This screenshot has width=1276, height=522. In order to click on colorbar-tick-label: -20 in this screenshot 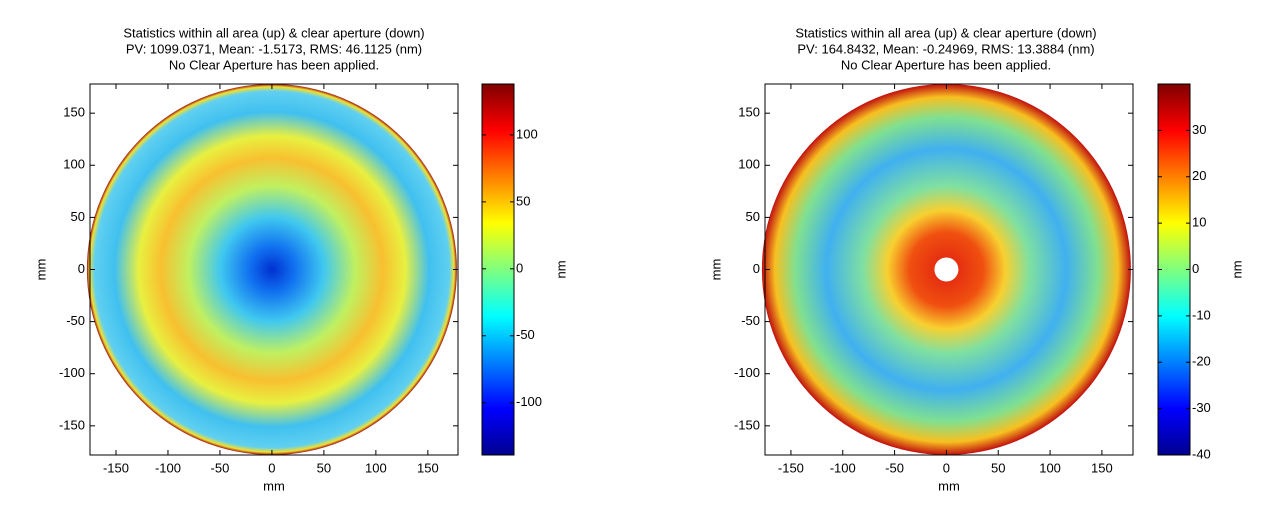, I will do `click(1201, 361)`.